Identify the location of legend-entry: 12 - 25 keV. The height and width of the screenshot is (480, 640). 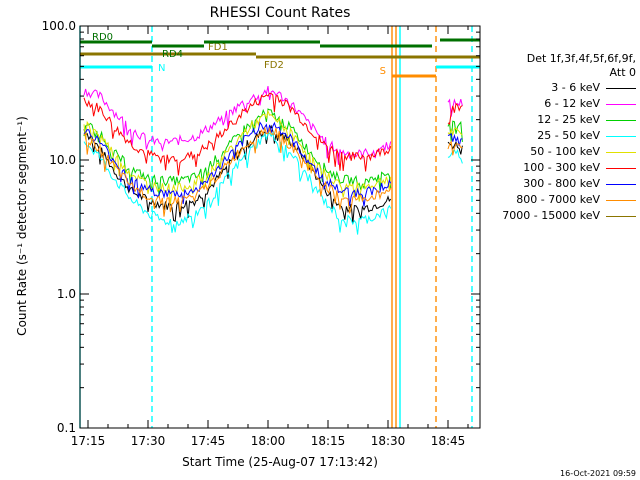
(558, 120).